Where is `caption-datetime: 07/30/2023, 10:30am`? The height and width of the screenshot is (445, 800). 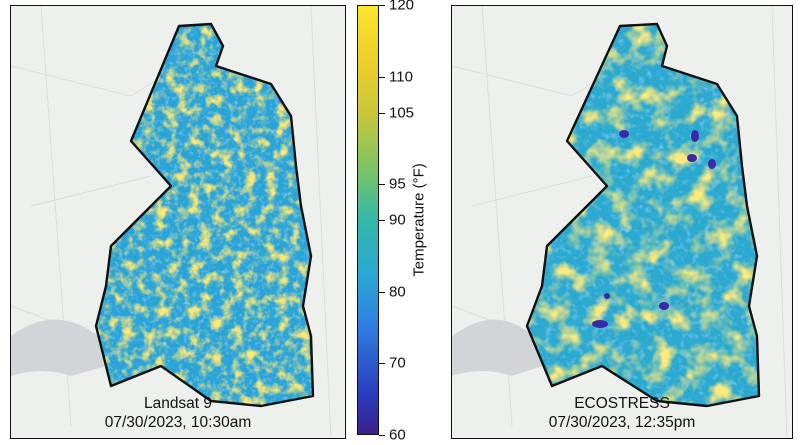 caption-datetime: 07/30/2023, 10:30am is located at coordinates (178, 422).